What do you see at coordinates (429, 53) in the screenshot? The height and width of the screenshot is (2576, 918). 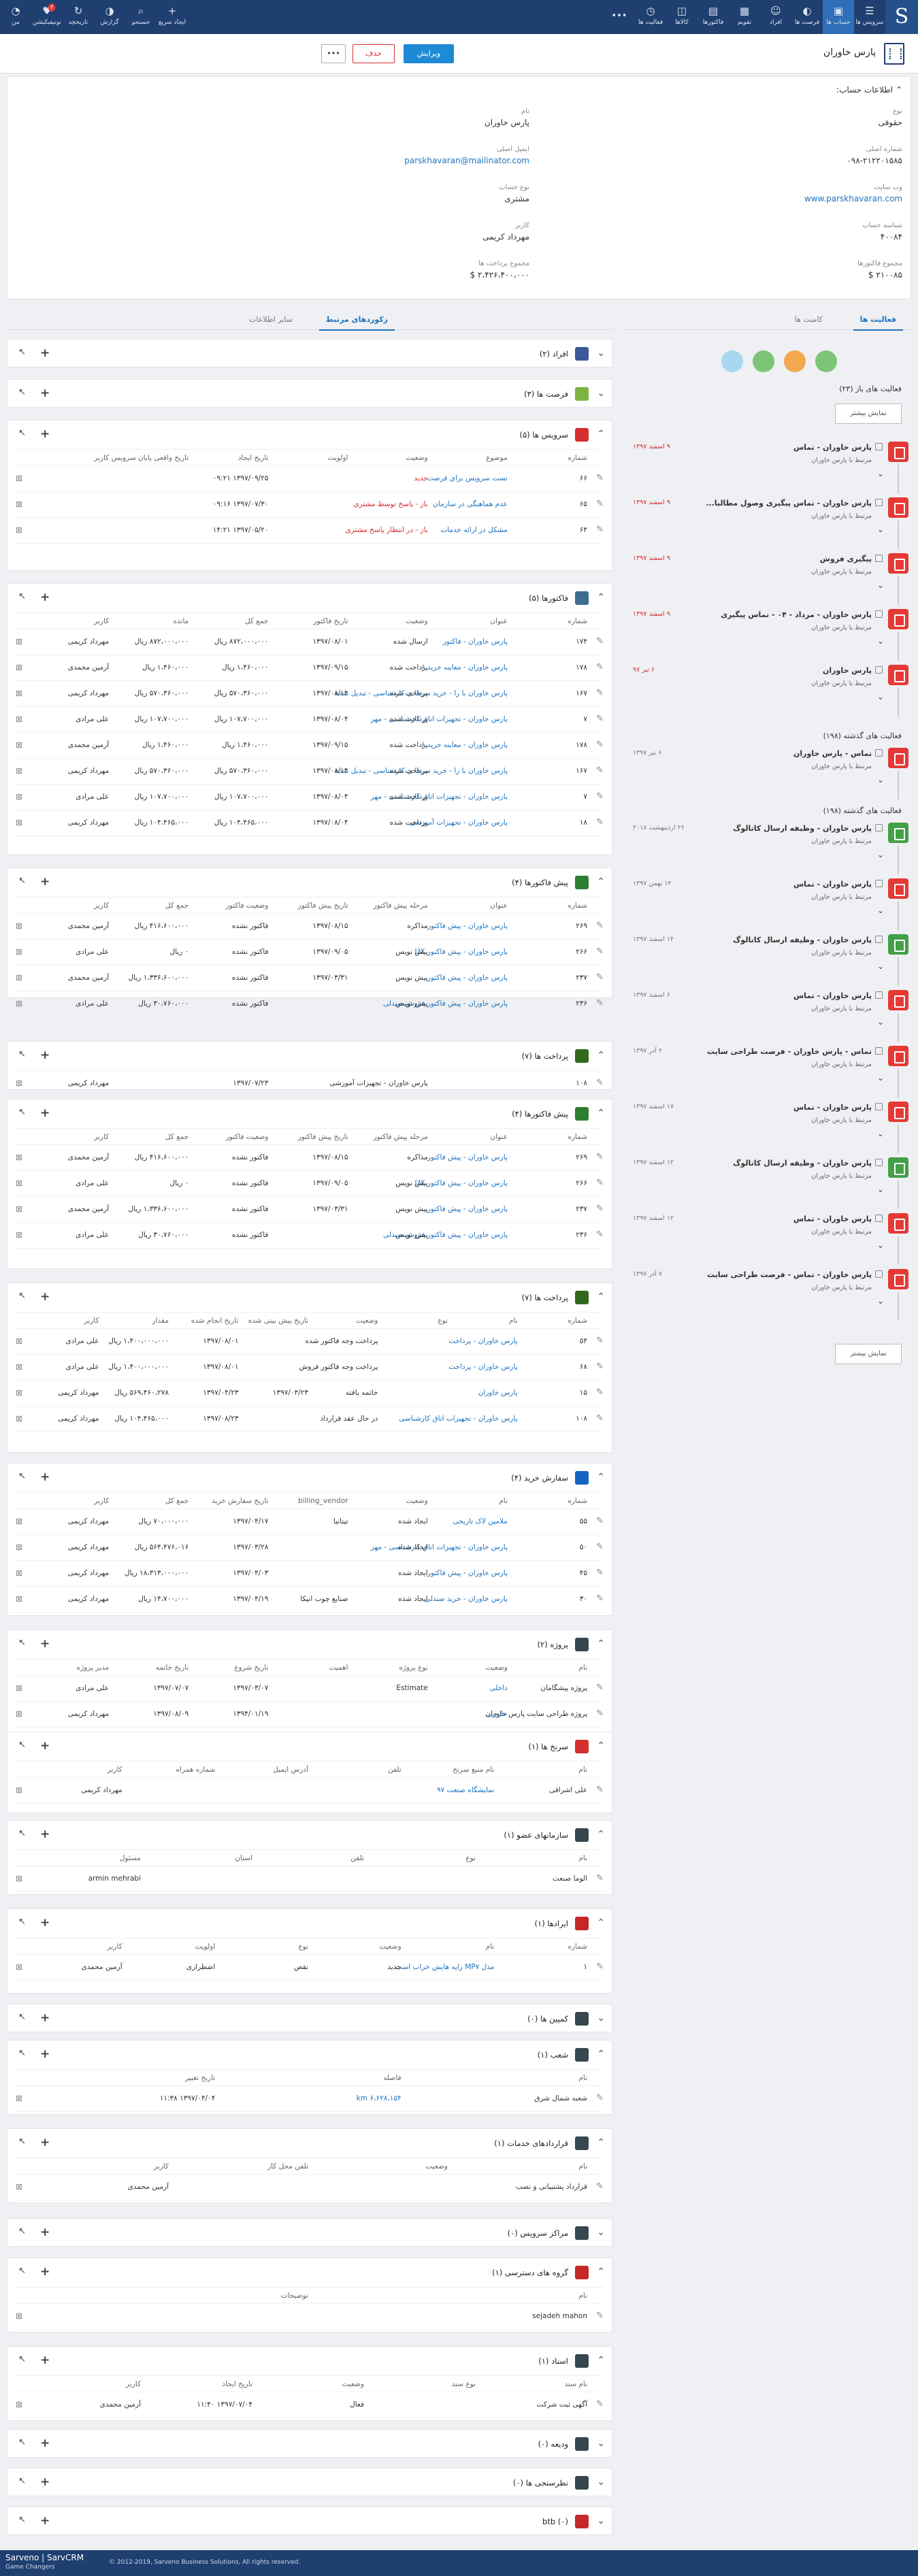 I see `edit-button: ویرایش` at bounding box center [429, 53].